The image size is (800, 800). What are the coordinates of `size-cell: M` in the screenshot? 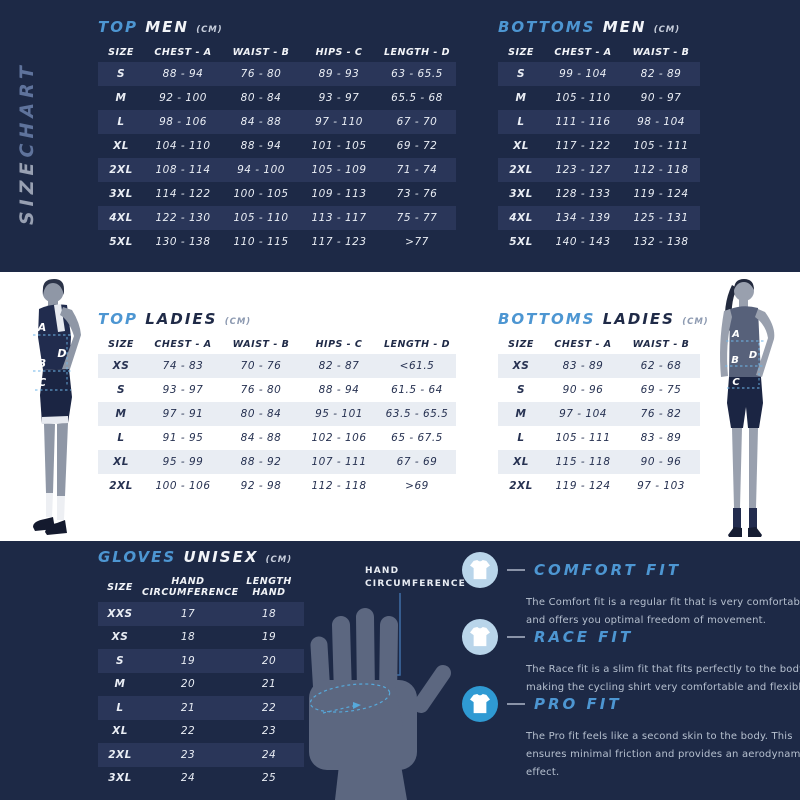 It's located at (121, 98).